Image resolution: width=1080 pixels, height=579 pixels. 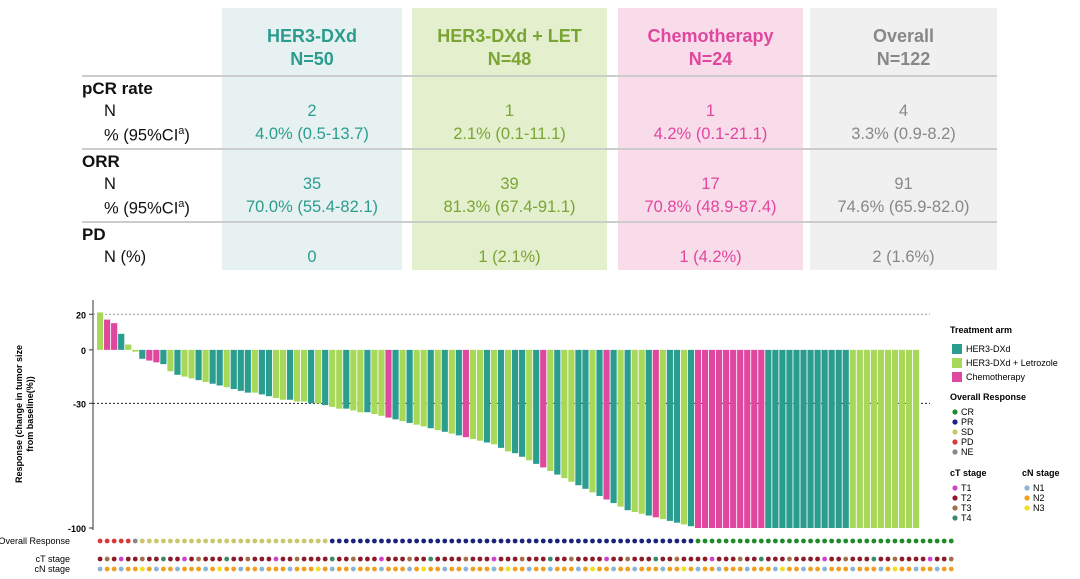 What do you see at coordinates (539, 222) in the screenshot?
I see `section-rule` at bounding box center [539, 222].